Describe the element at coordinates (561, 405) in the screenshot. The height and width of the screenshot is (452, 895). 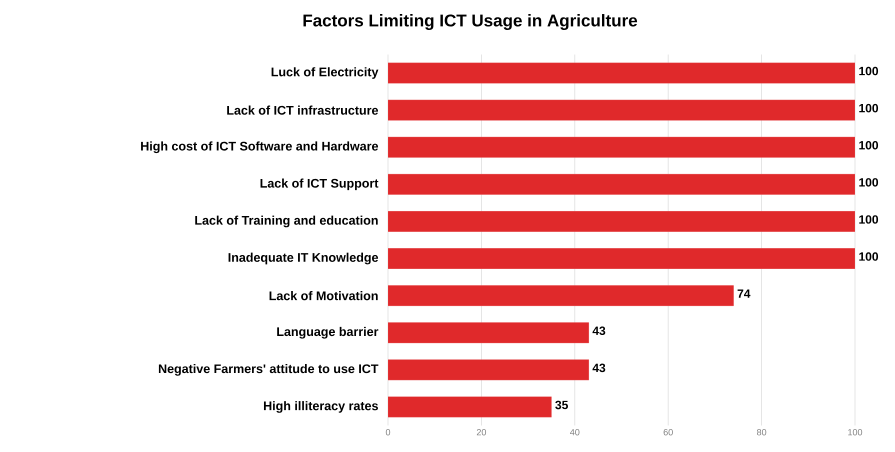
I see `data-label: 35` at that location.